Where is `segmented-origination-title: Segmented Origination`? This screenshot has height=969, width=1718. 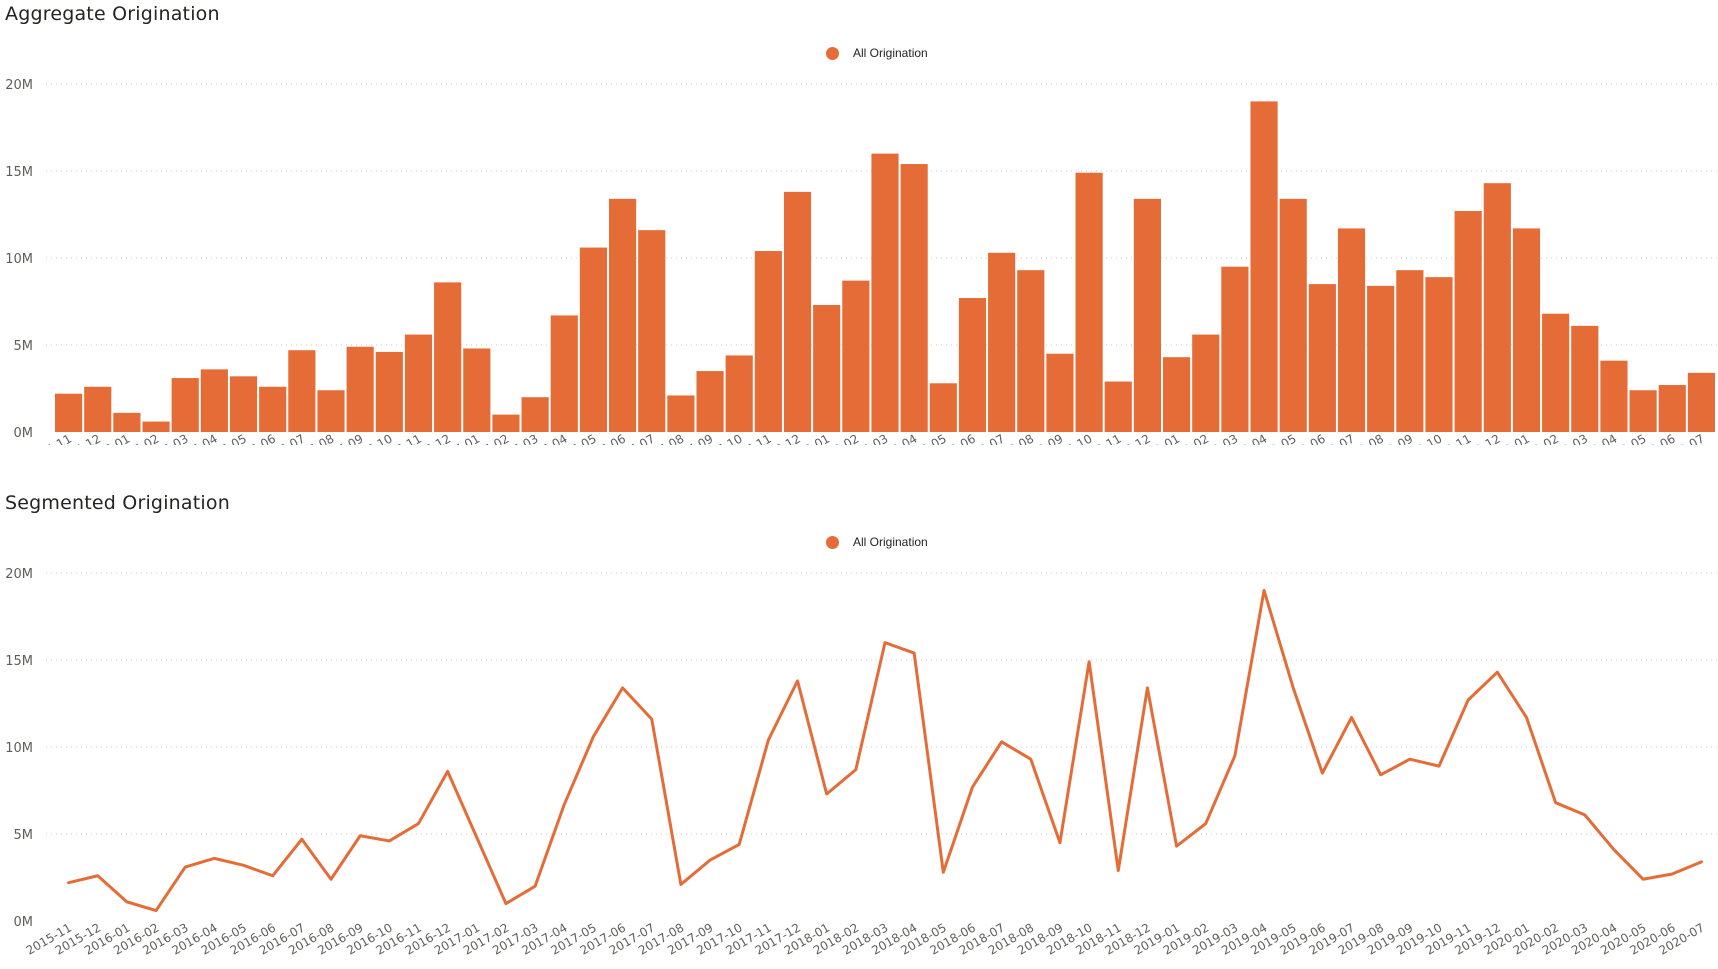 segmented-origination-title: Segmented Origination is located at coordinates (117, 503).